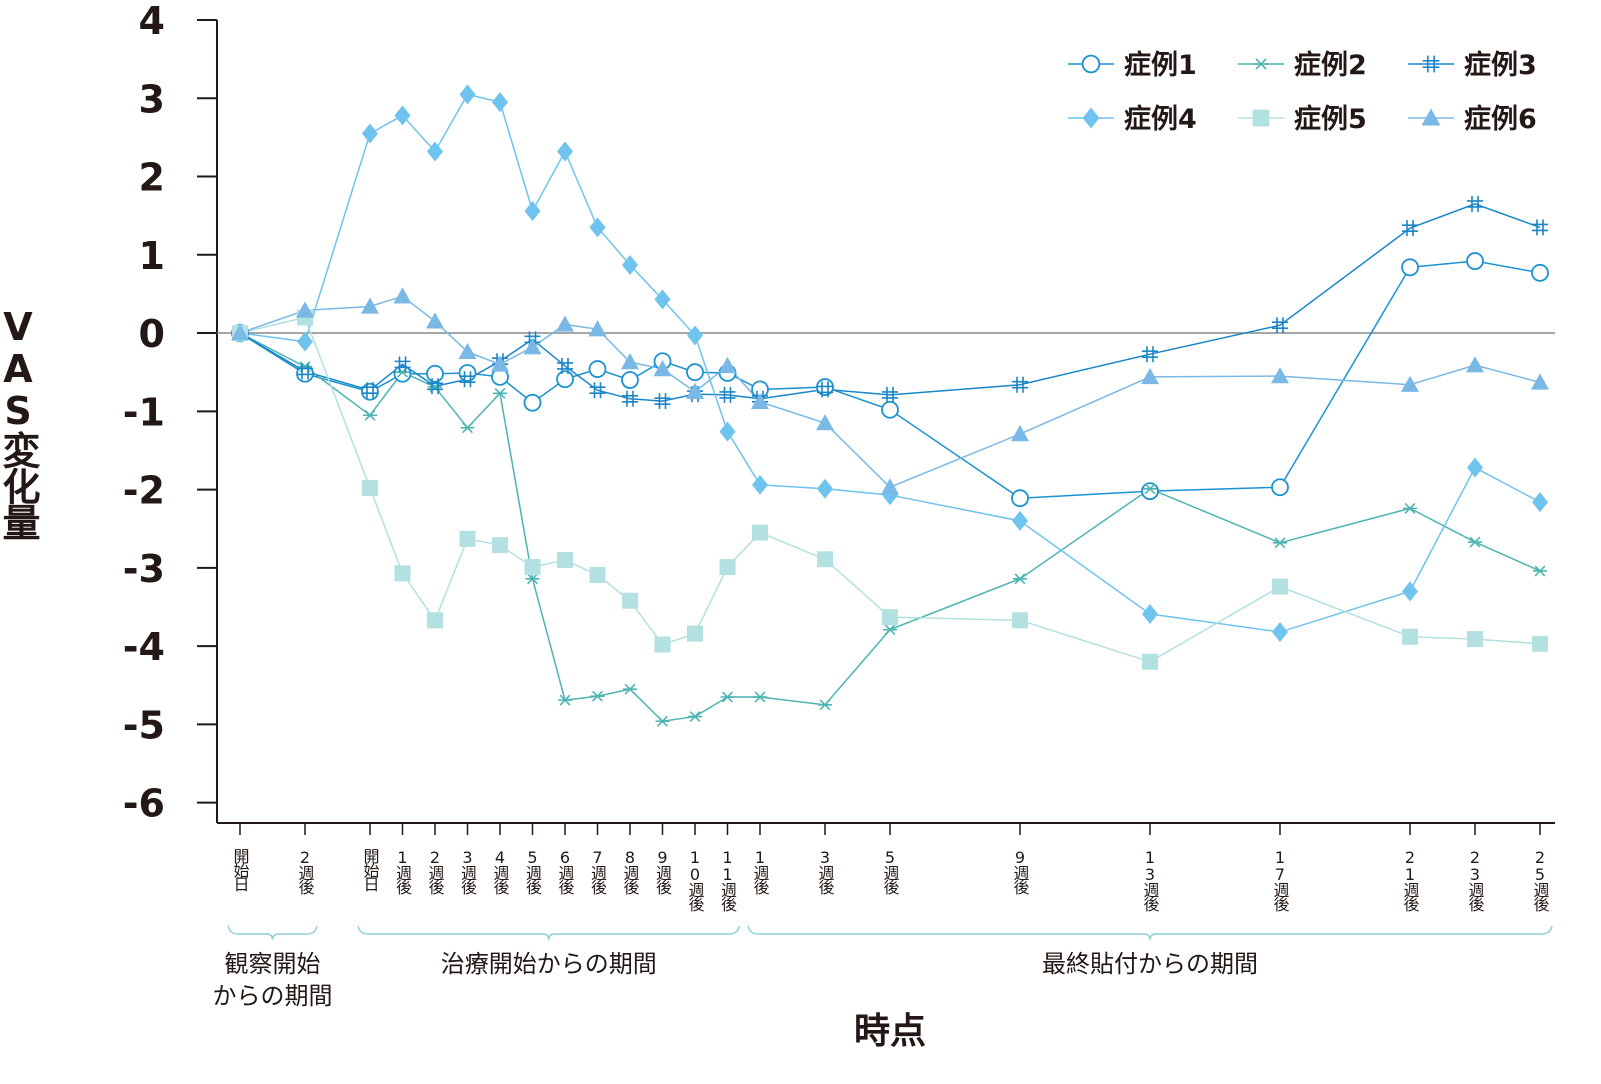  I want to click on legend-label: 症例2, so click(1330, 65).